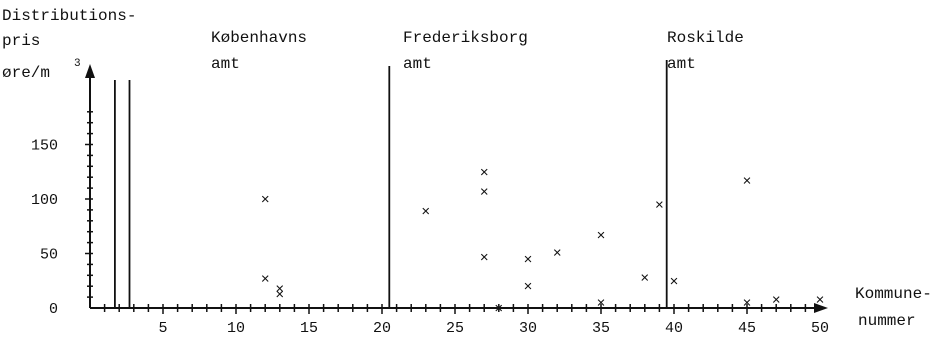 This screenshot has width=950, height=338. What do you see at coordinates (162, 328) in the screenshot?
I see `x-tick-label: 5` at bounding box center [162, 328].